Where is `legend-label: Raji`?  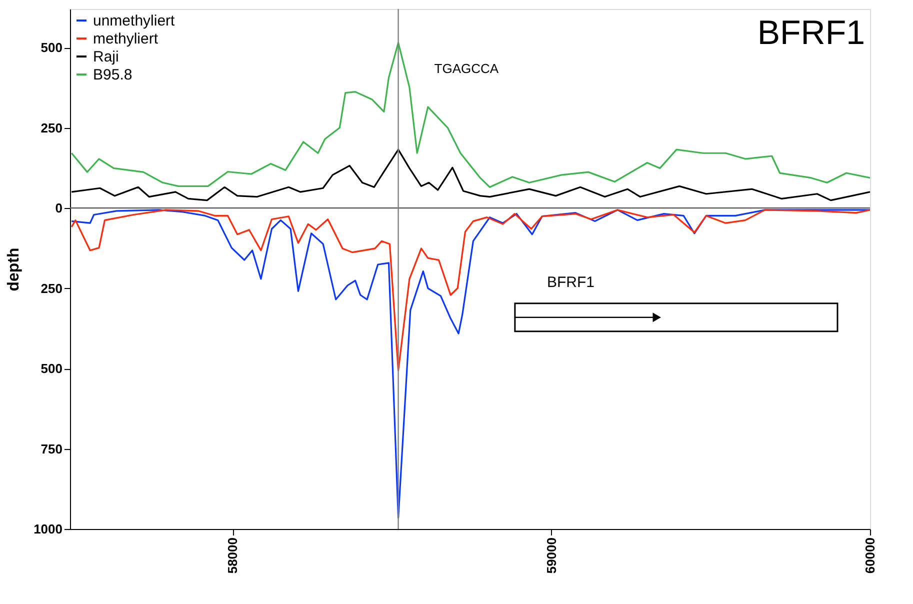 legend-label: Raji is located at coordinates (106, 57).